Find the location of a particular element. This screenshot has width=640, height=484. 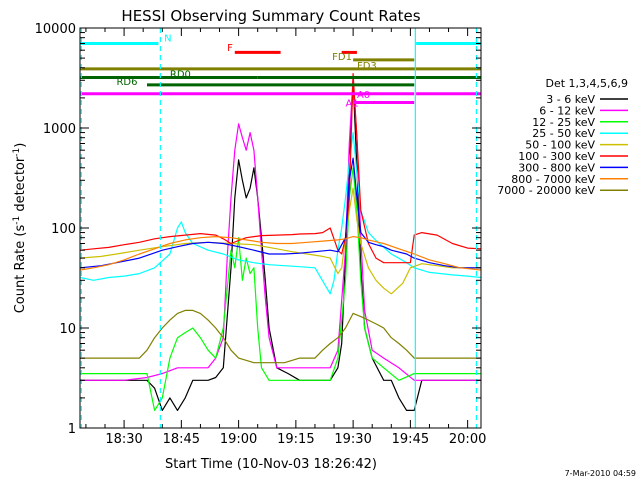

x-tick-label: 19:30 is located at coordinates (352, 439).